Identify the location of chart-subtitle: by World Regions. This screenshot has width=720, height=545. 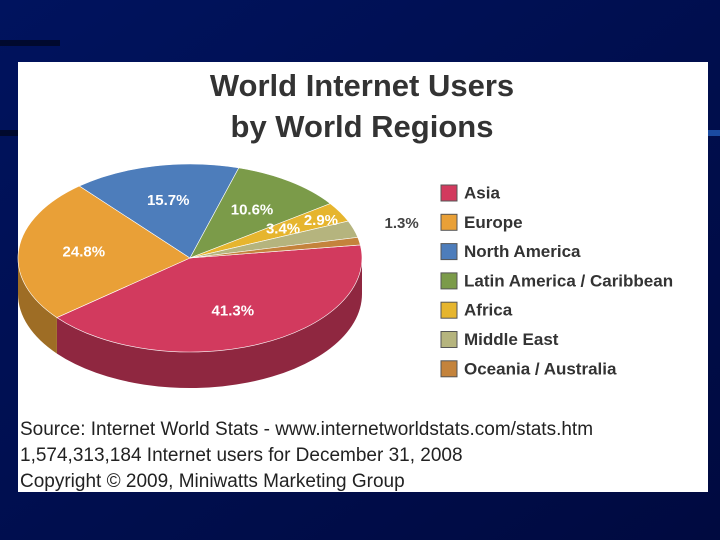
(362, 126).